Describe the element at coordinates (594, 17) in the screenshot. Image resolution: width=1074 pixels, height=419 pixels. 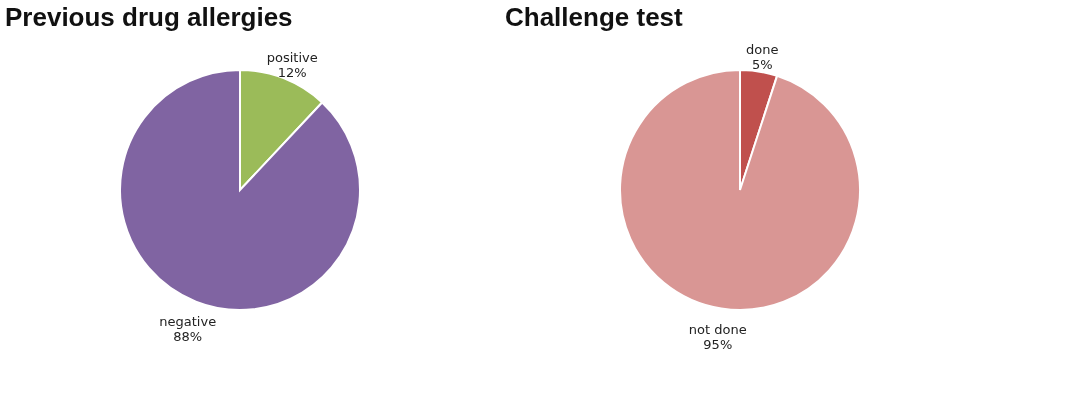
I see `chart-title: Challenge test` at that location.